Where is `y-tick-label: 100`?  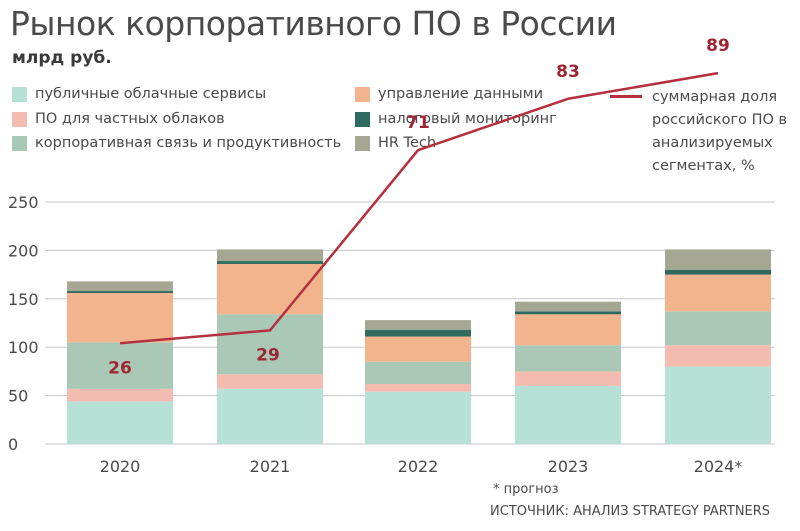
y-tick-label: 100 is located at coordinates (23, 347).